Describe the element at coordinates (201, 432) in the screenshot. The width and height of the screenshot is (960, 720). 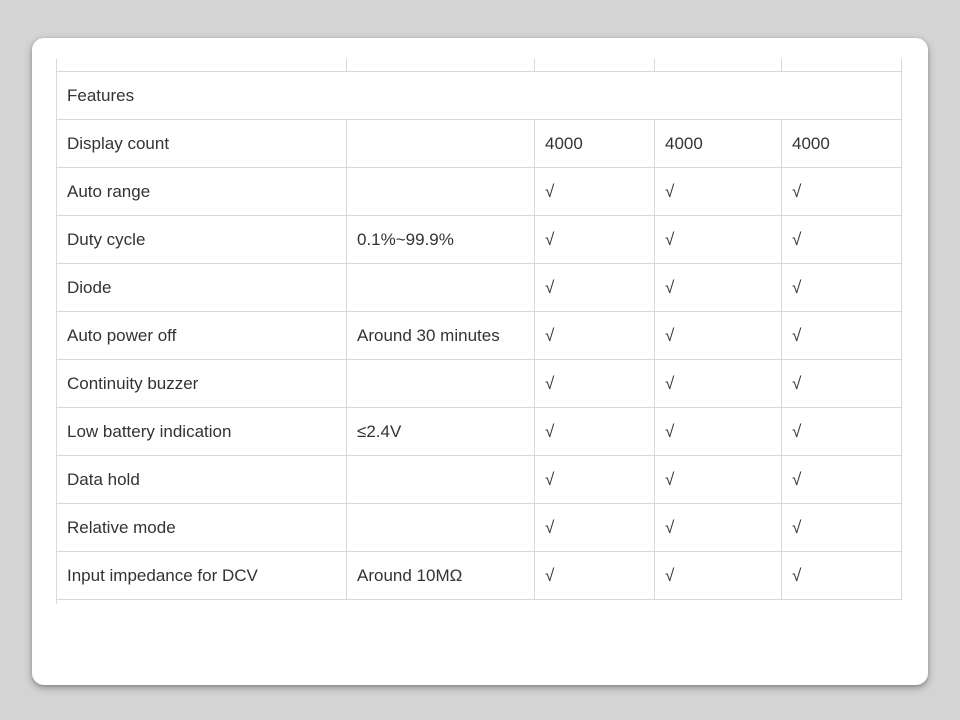
I see `feature-name-cell: Low battery indication` at that location.